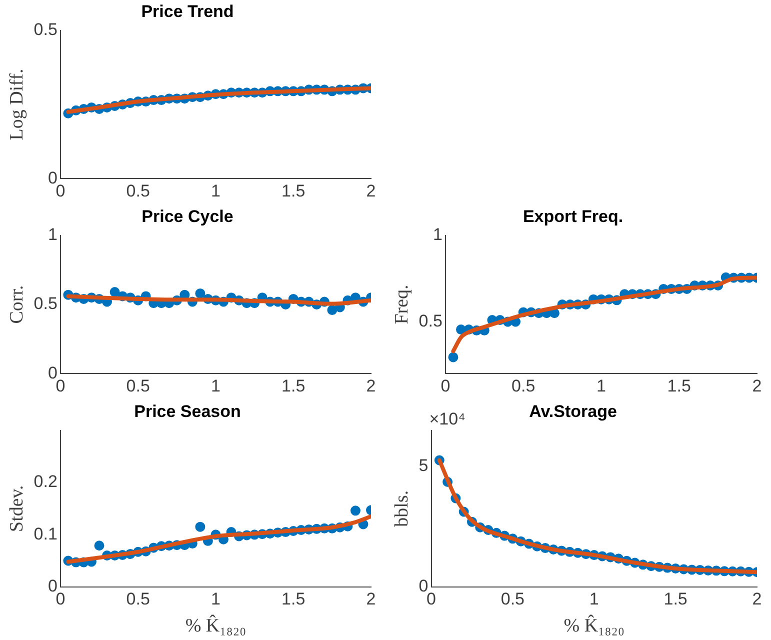  What do you see at coordinates (17, 304) in the screenshot?
I see `y-axis-title: Corr.` at bounding box center [17, 304].